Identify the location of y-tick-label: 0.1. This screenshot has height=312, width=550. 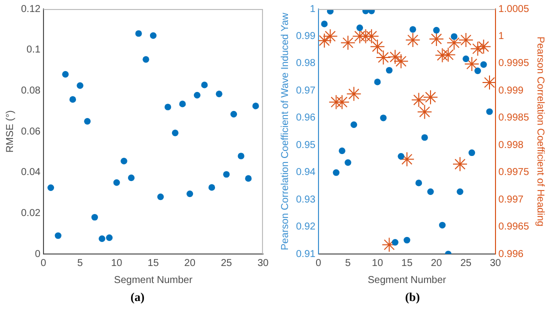
(33, 50).